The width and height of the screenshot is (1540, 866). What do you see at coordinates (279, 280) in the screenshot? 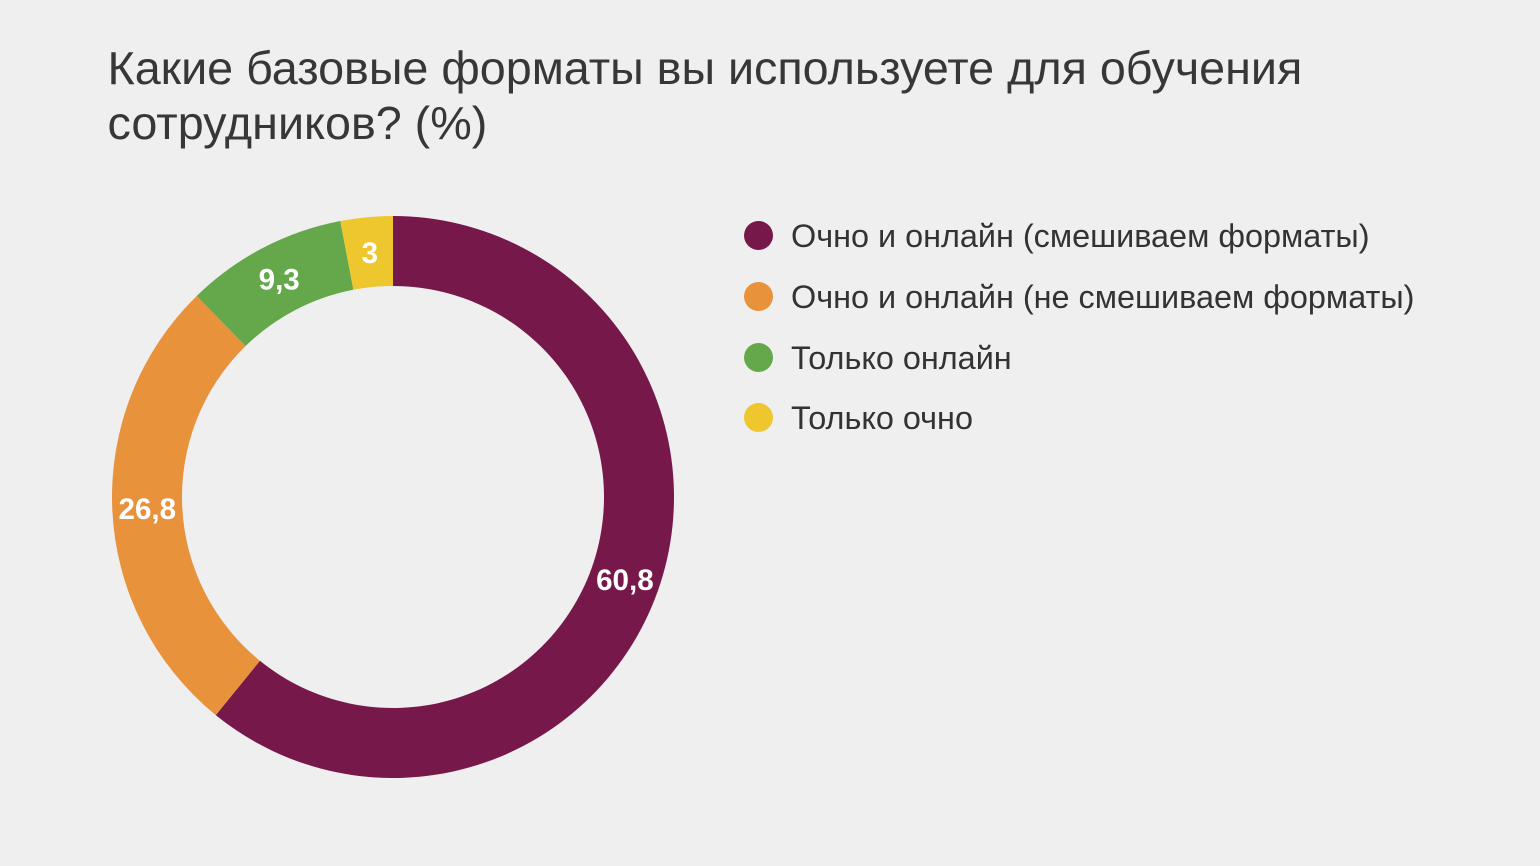
I see `svg-text: 9,3` at bounding box center [279, 280].